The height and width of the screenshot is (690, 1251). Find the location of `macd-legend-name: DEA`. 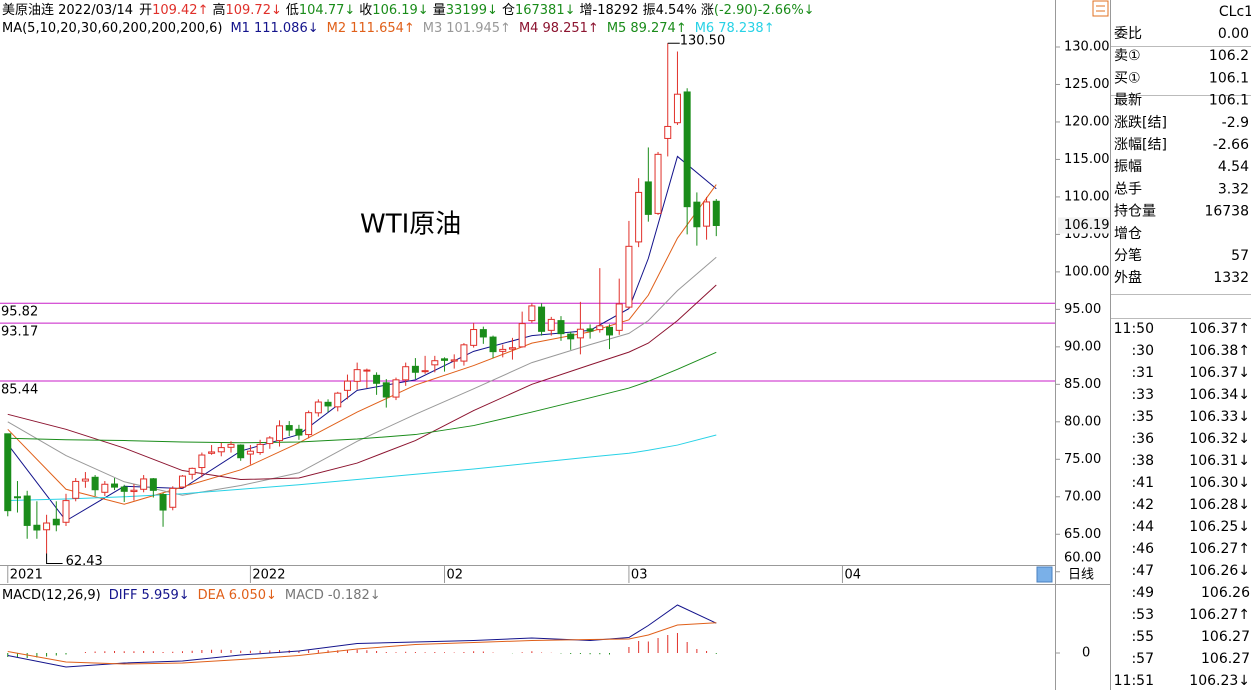

macd-legend-name: DEA is located at coordinates (211, 595).